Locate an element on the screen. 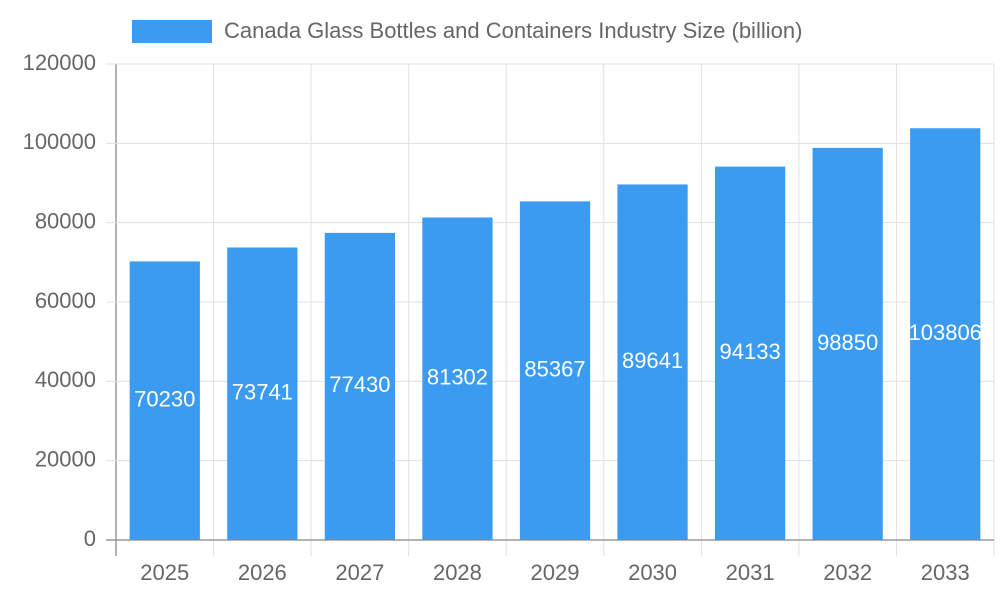 This screenshot has height=600, width=1000. y-tick-label: 100000 is located at coordinates (59, 141).